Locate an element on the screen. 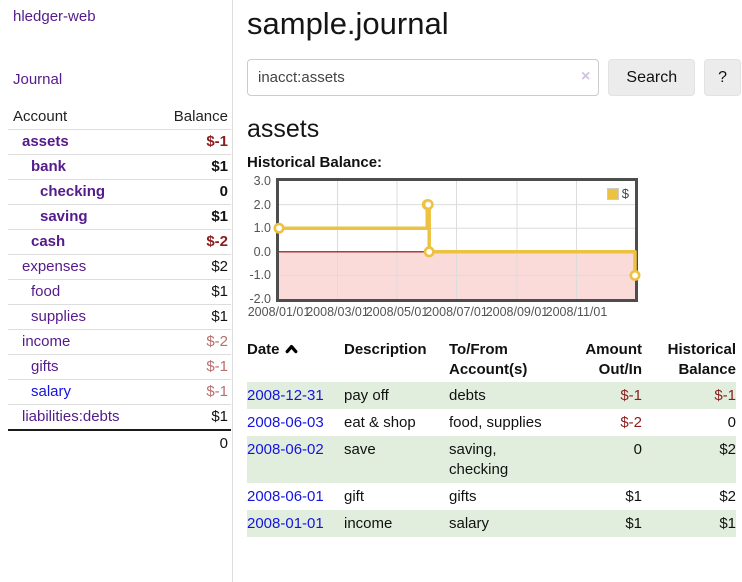  transaction-amount: 0 is located at coordinates (637, 449).